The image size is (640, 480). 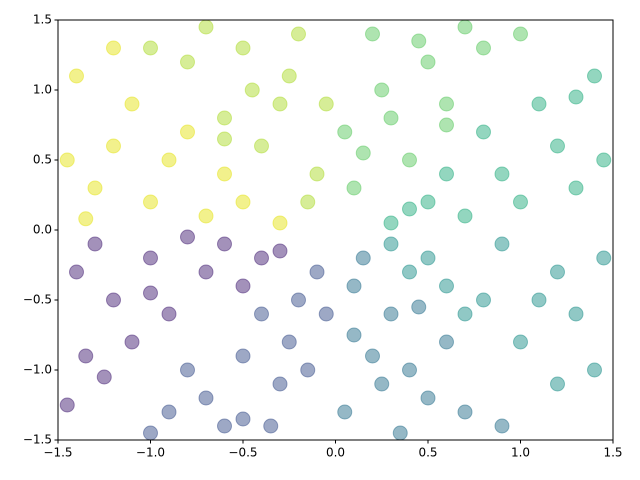 What do you see at coordinates (150, 453) in the screenshot?
I see `x-tick-label: −1.0` at bounding box center [150, 453].